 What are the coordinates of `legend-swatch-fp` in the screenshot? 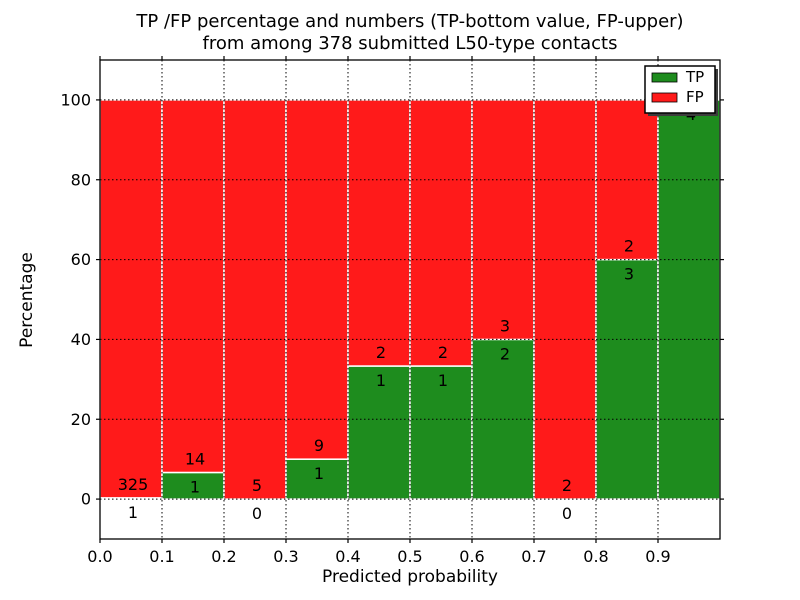 It's located at (664, 97).